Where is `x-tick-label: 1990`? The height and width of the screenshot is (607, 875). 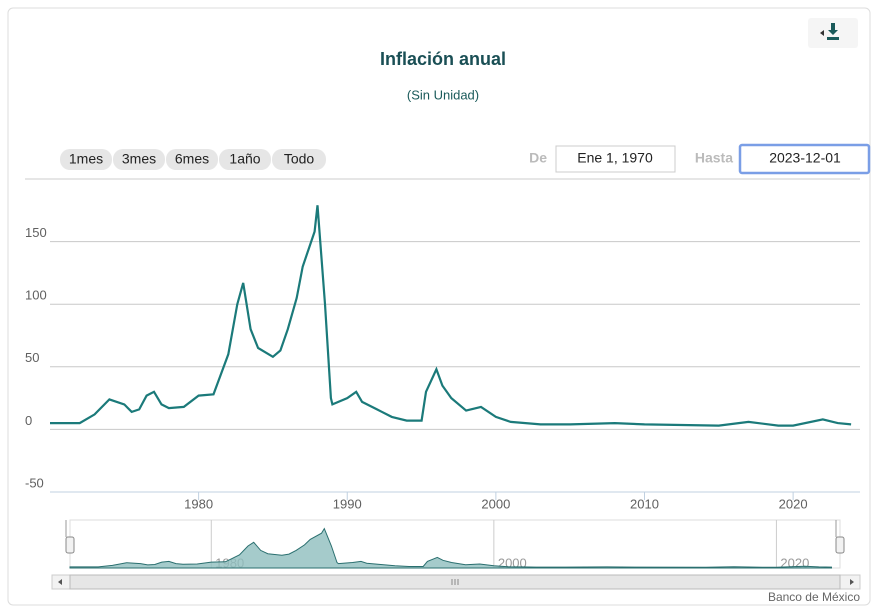
x-tick-label: 1990 is located at coordinates (347, 503).